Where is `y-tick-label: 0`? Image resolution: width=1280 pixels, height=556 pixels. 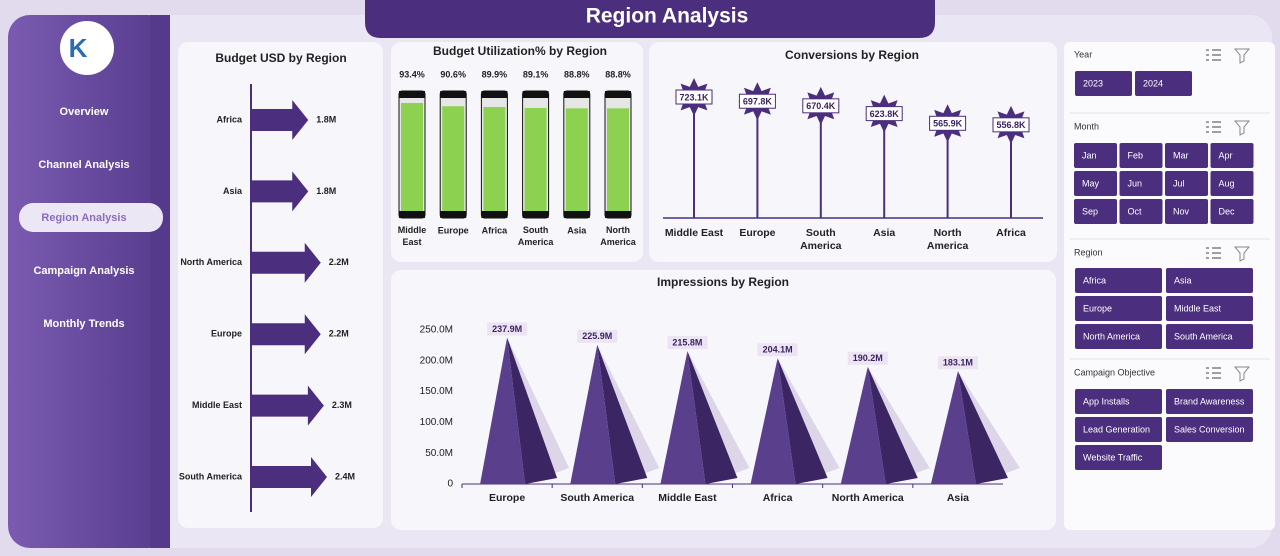 y-tick-label: 0 is located at coordinates (450, 484).